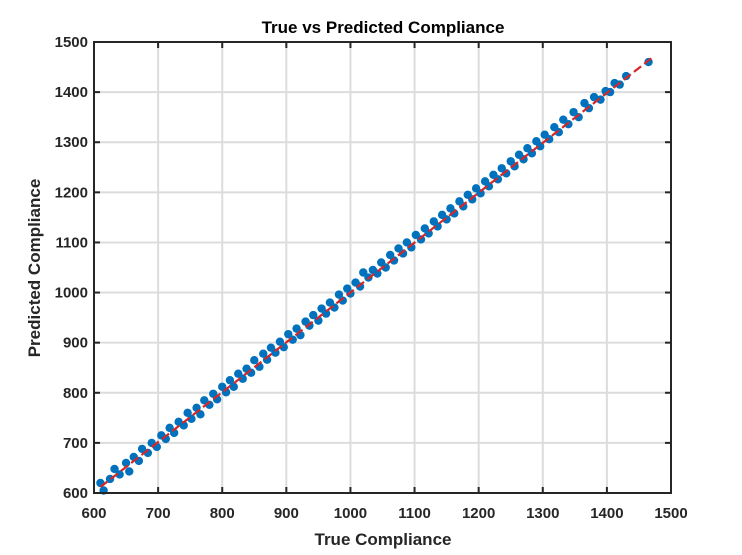 The height and width of the screenshot is (555, 742). Describe the element at coordinates (71, 192) in the screenshot. I see `y-tick-label: 1200` at that location.